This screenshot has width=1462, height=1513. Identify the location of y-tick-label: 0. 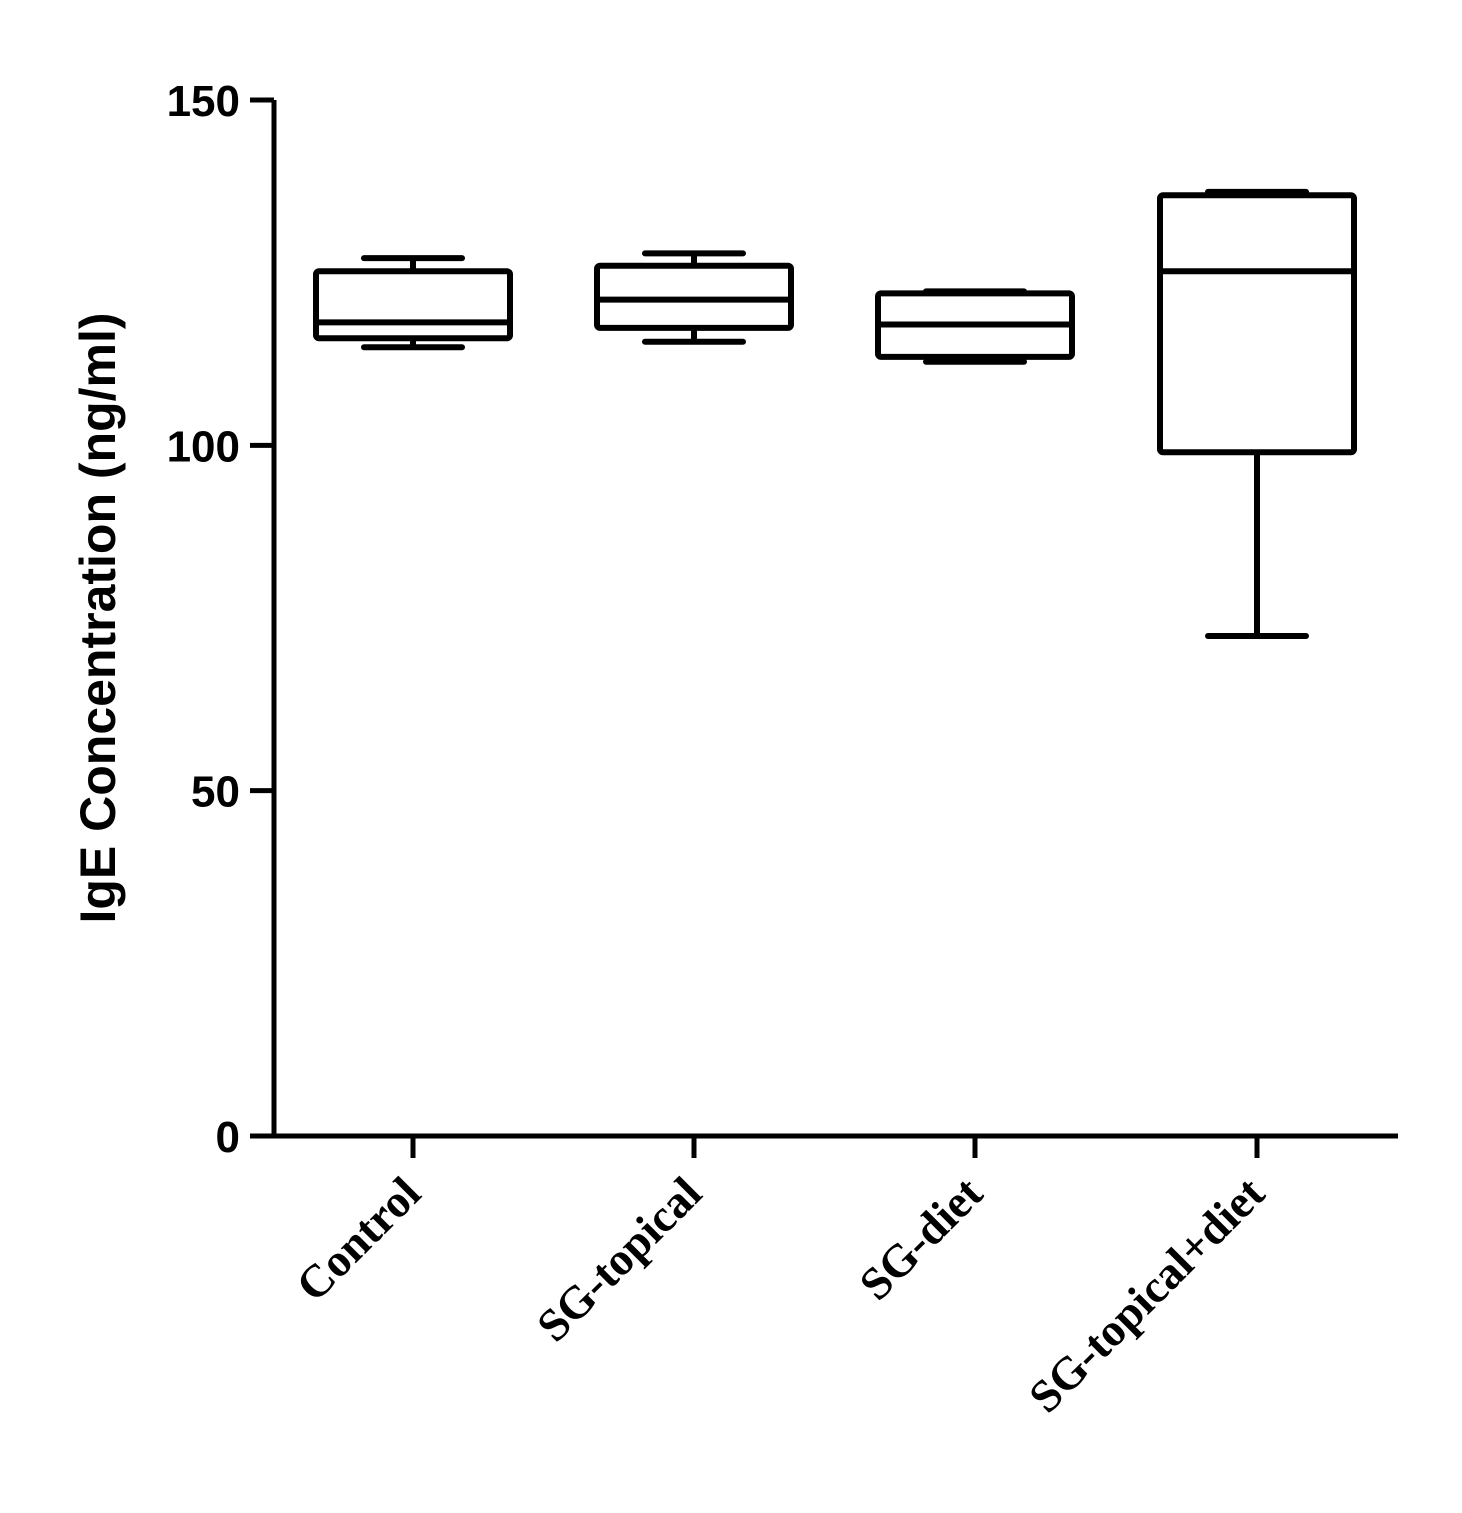
(228, 1137).